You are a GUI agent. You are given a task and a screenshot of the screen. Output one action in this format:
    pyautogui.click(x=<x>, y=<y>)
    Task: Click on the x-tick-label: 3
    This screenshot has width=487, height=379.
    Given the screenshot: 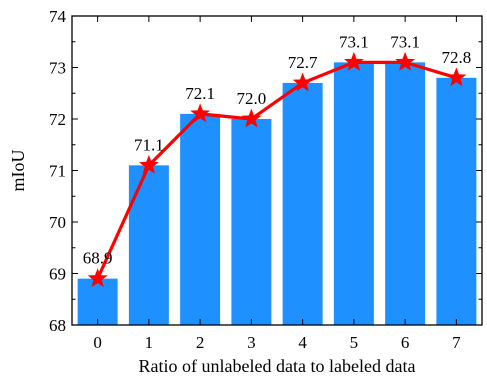 What is the action you would take?
    pyautogui.click(x=251, y=342)
    